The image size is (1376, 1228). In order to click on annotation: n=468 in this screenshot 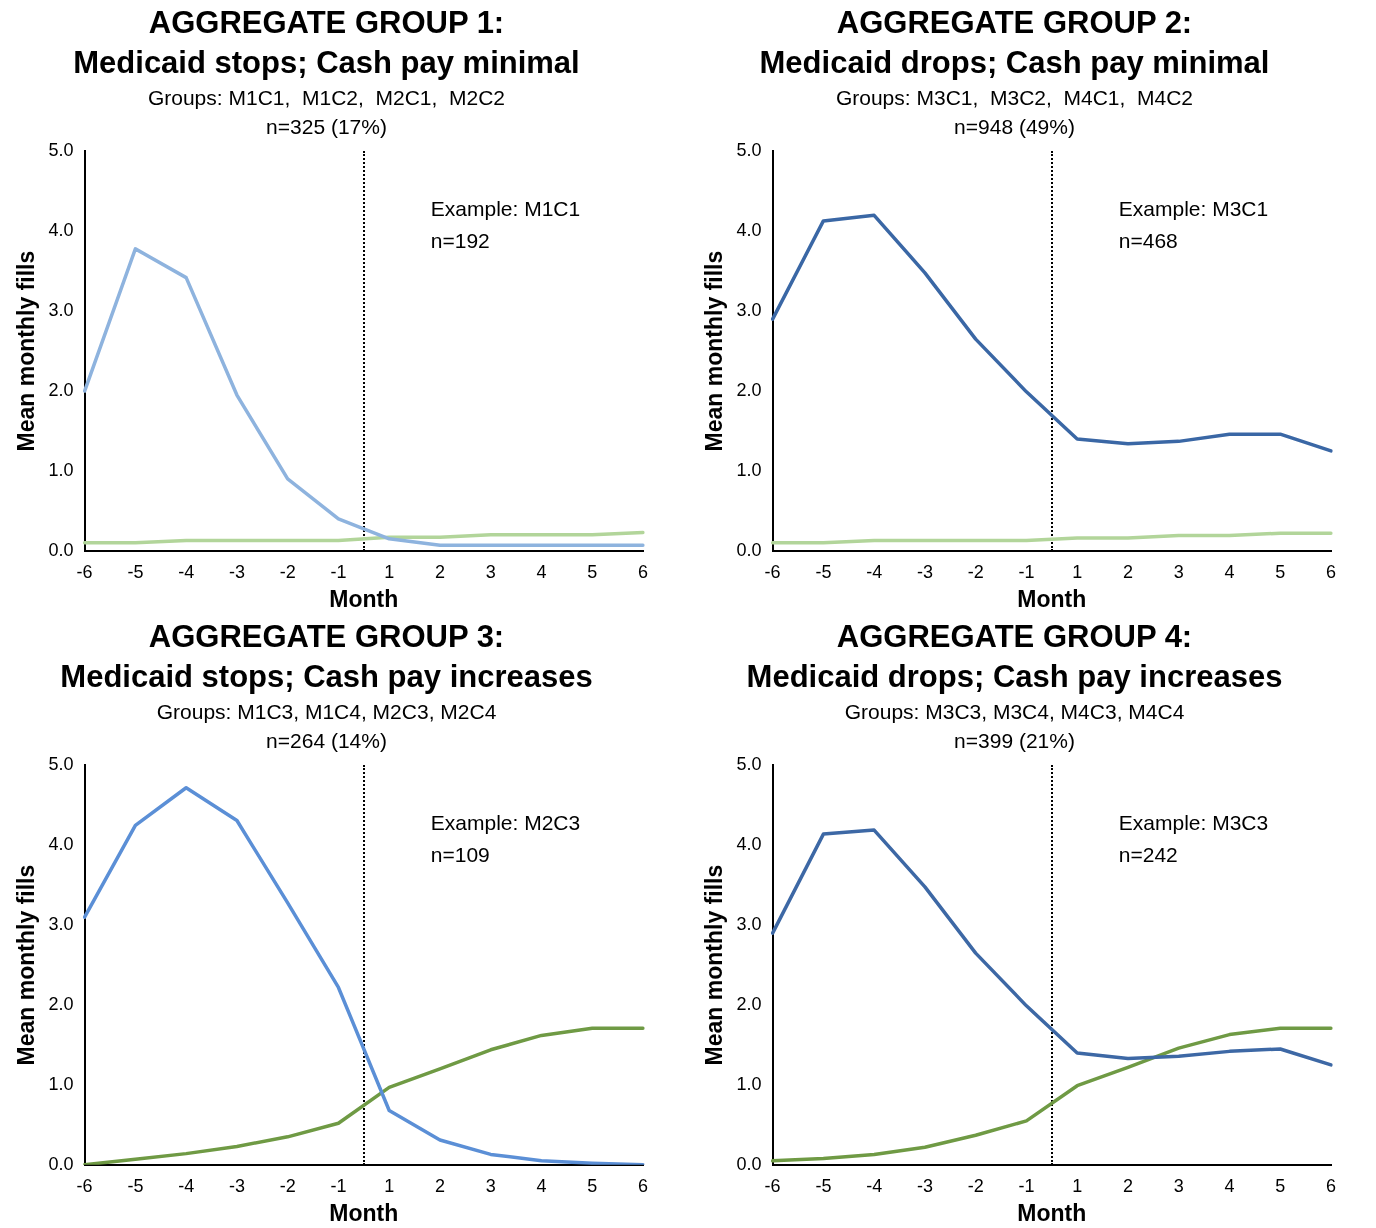, I will do `click(1148, 240)`.